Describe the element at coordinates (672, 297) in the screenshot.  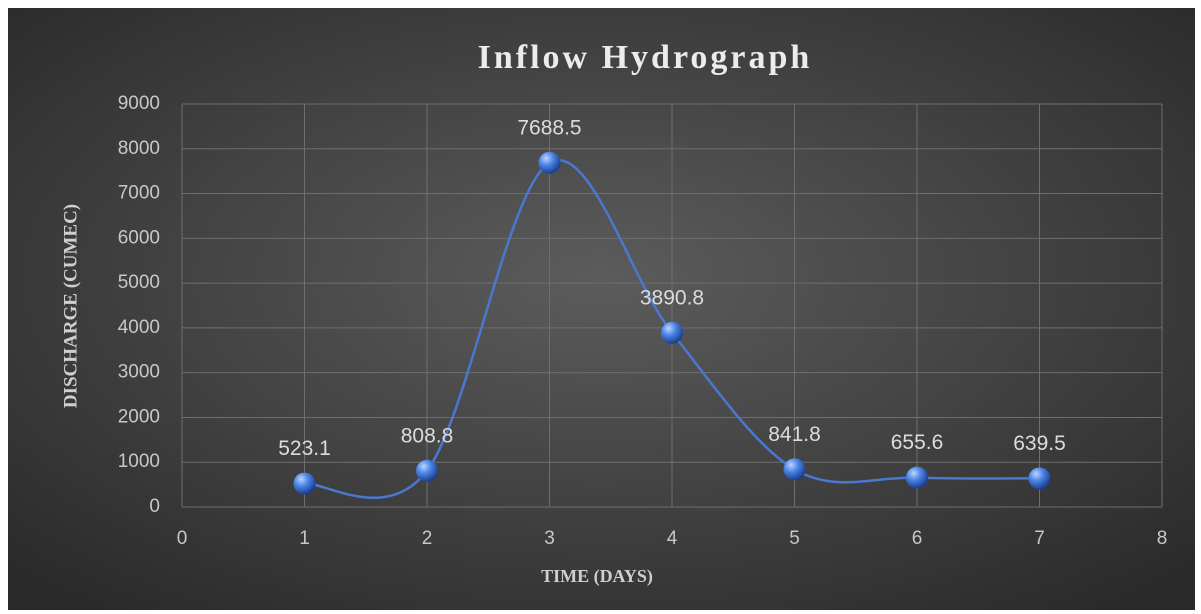
I see `data-label: 3890.8` at that location.